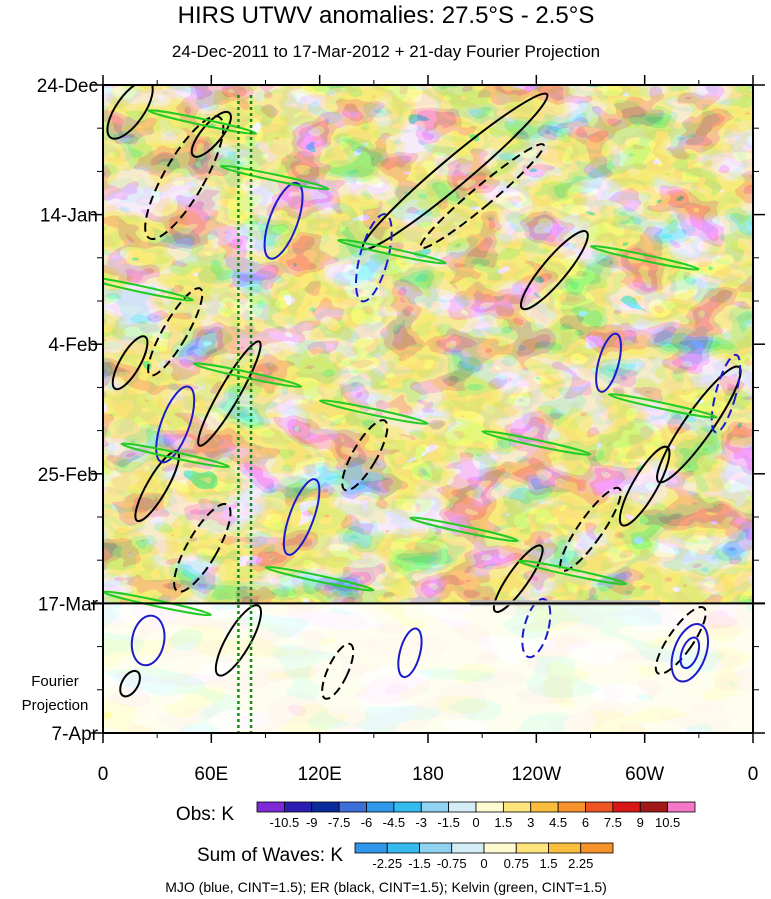  Describe the element at coordinates (68, 410) in the screenshot. I see `y-axis-labels: 24-Dec 14-Jan 4-Feb 25-Feb 17-Mar 7-Apr` at that location.